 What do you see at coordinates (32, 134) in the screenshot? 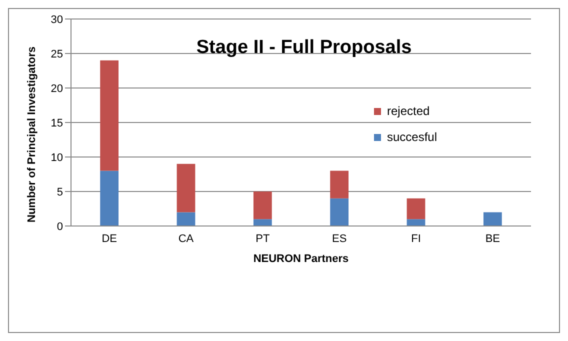
I see `y-axis-title: Number of Principal Investigators` at bounding box center [32, 134].